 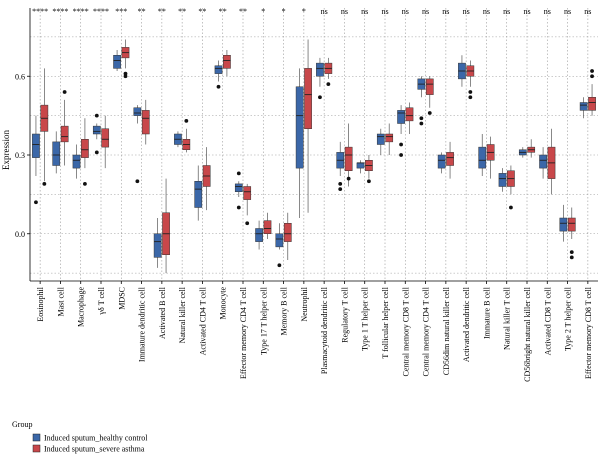 I want to click on x-tick-label: Natural killer cell, so click(x=182, y=314).